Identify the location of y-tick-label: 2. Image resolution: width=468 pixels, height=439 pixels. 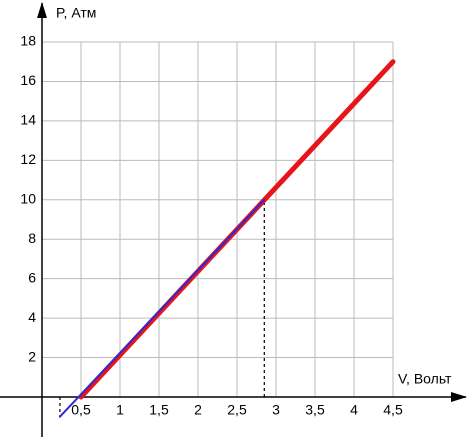
(32, 356).